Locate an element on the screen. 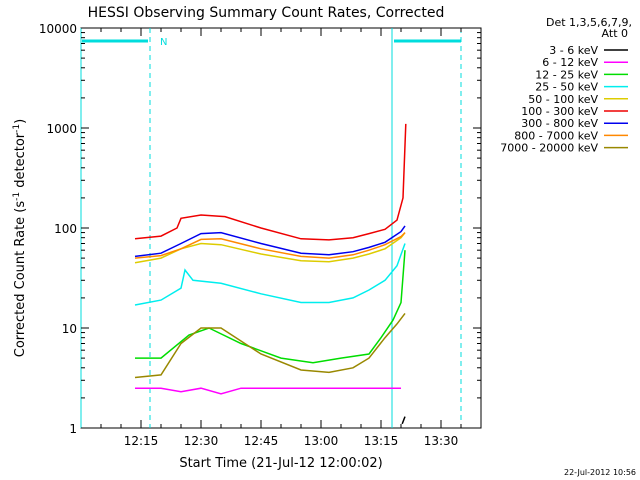 Image resolution: width=640 pixels, height=480 pixels. legend-label-3: 25 - 50 keV is located at coordinates (566, 87).